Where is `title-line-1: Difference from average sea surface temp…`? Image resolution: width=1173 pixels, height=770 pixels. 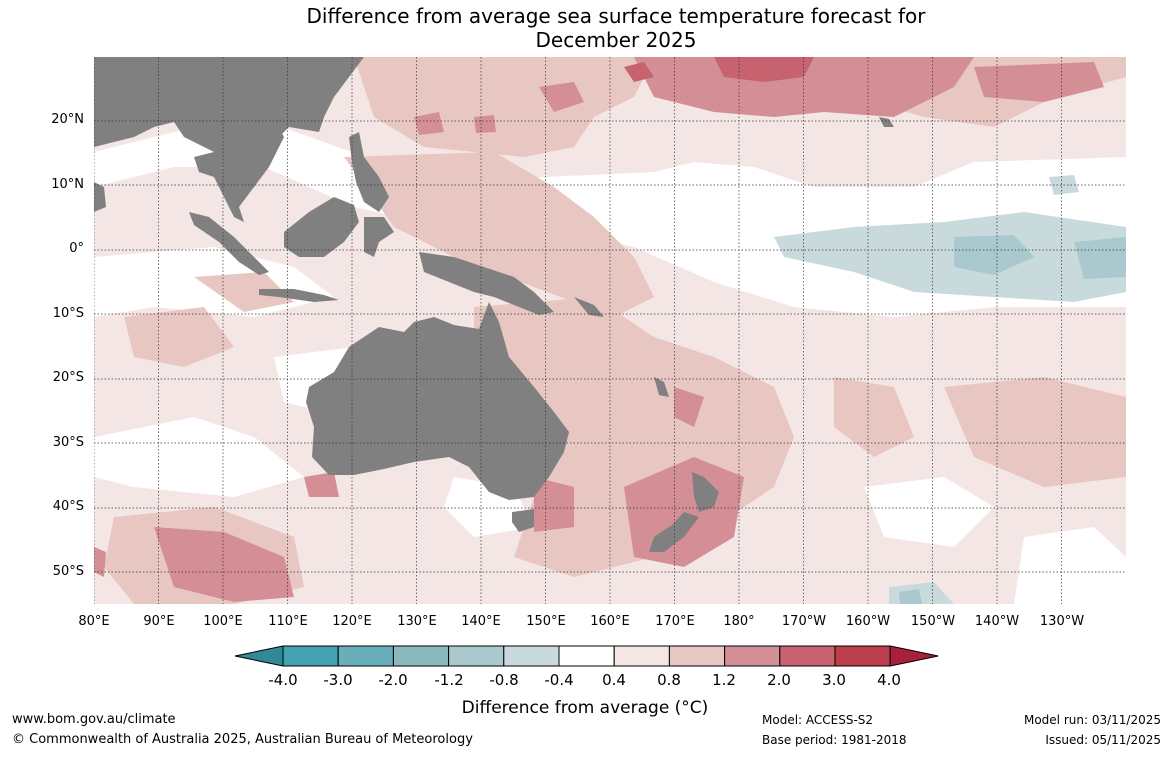 title-line-1: Difference from average sea surface temp… is located at coordinates (616, 16).